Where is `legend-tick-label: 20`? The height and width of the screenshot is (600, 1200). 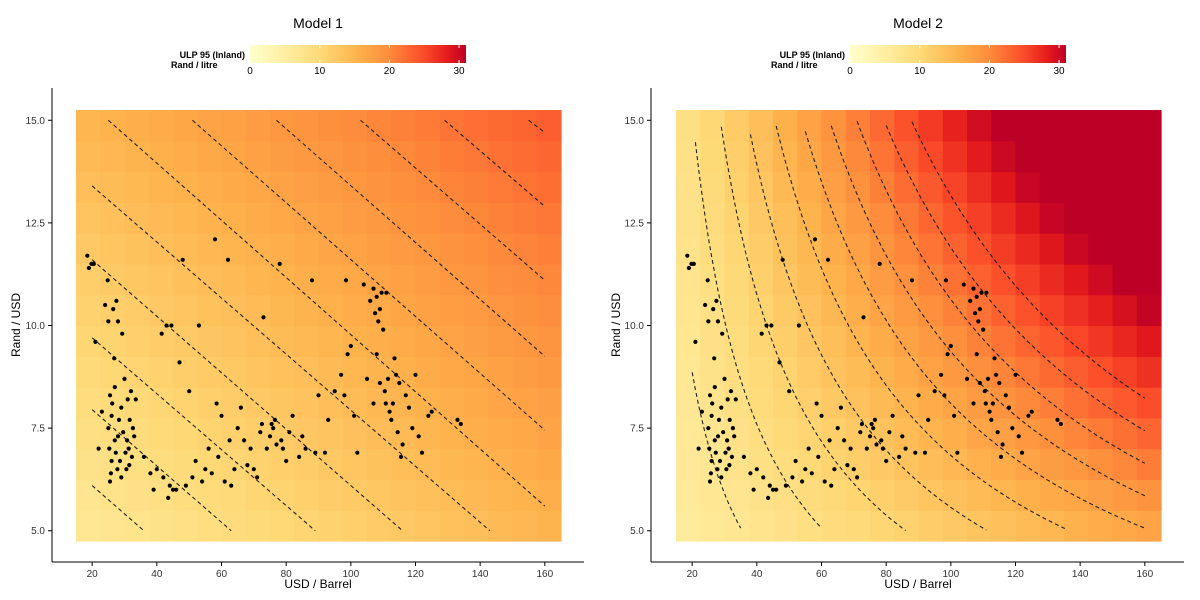 legend-tick-label: 20 is located at coordinates (990, 71).